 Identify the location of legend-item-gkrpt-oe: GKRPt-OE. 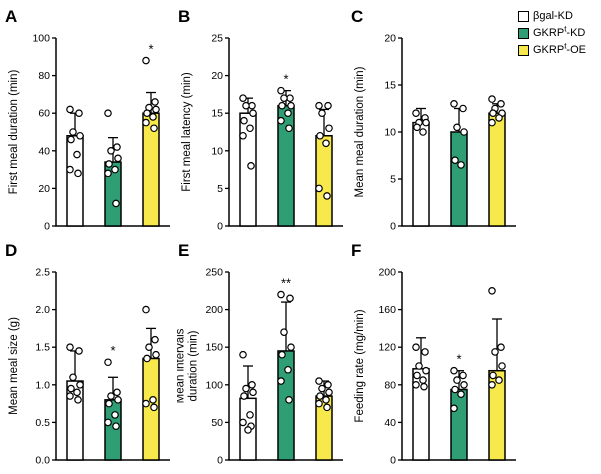
(559, 49).